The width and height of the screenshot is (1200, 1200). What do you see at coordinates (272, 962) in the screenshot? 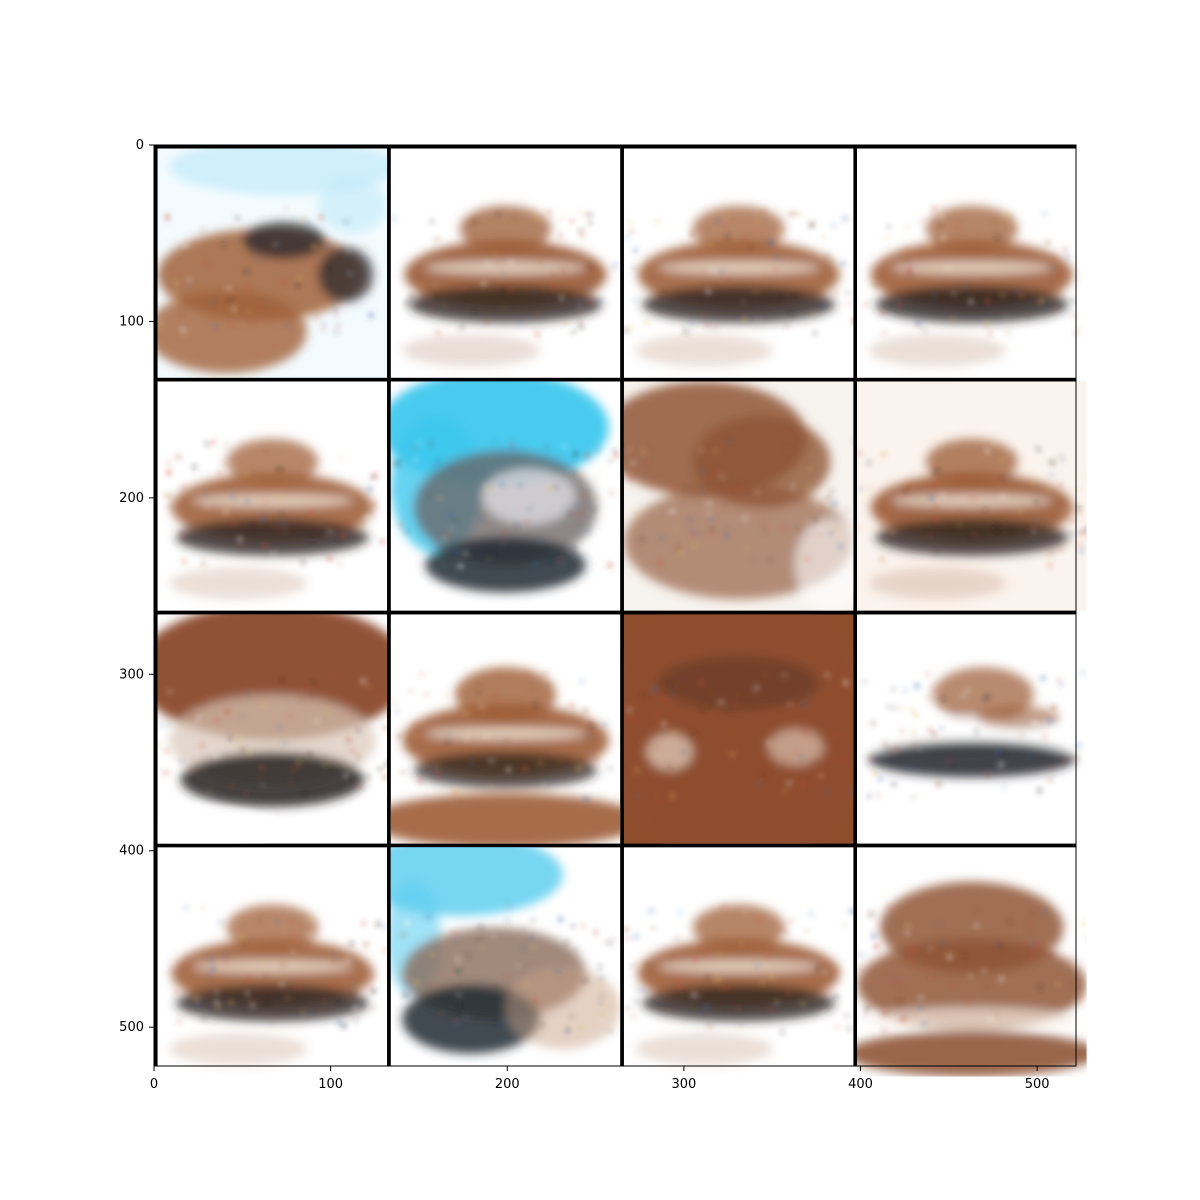
I see `generated-image-tile-r3-c0` at bounding box center [272, 962].